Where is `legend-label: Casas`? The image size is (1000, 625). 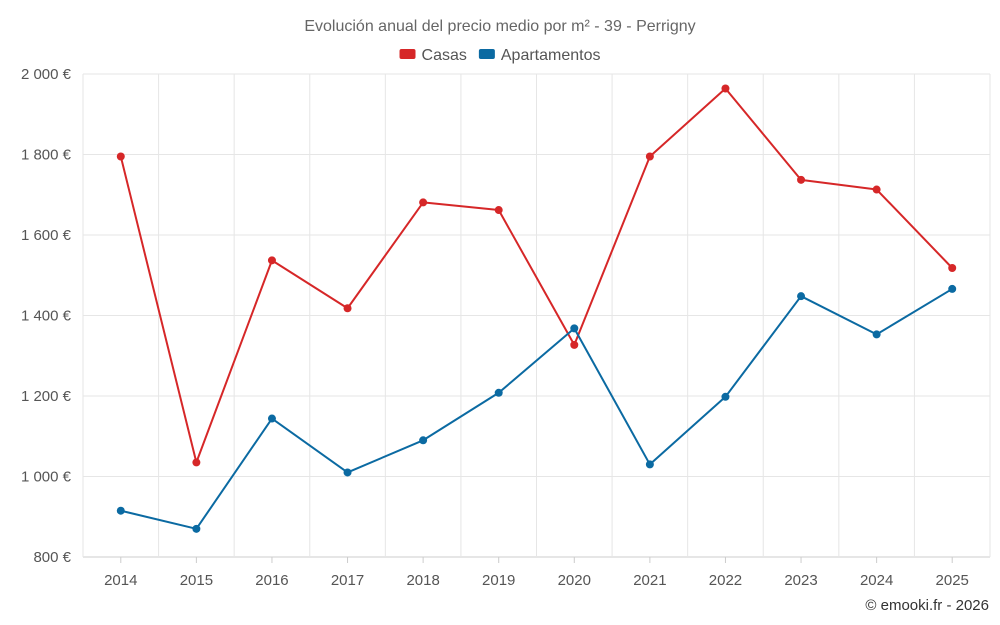
legend-label: Casas is located at coordinates (444, 55).